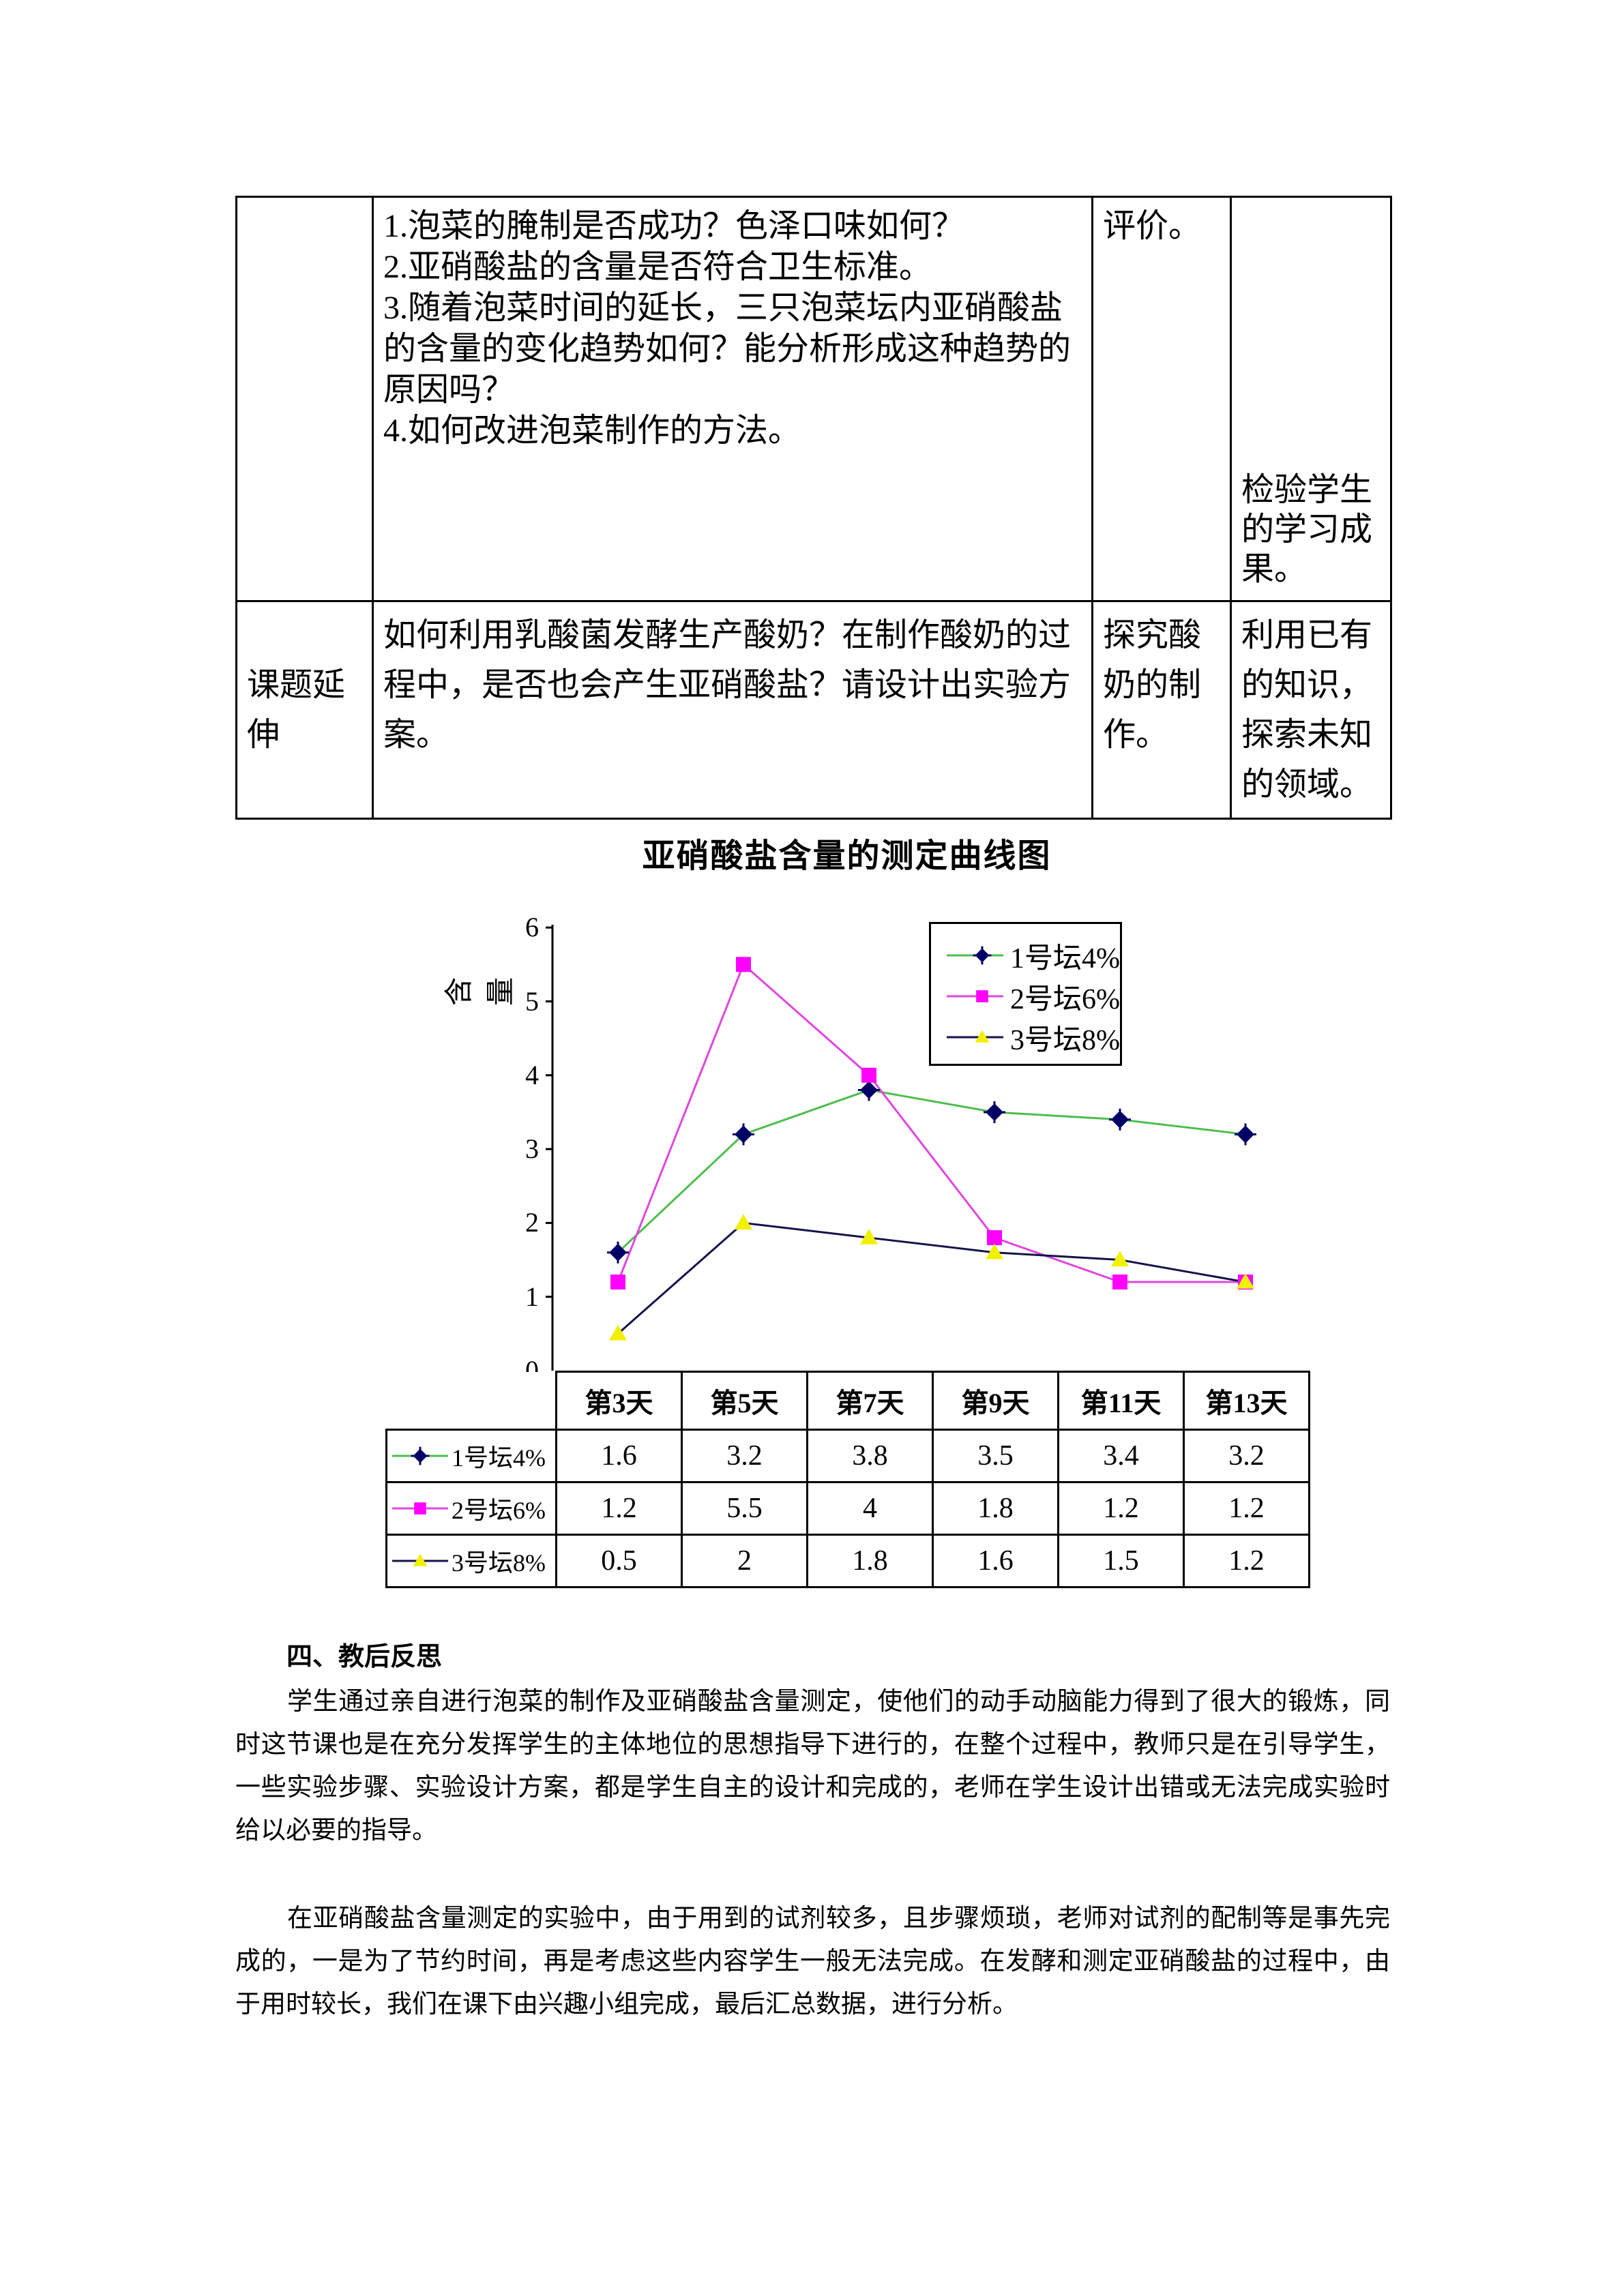  I want to click on series-value-cell: 3.8, so click(870, 1456).